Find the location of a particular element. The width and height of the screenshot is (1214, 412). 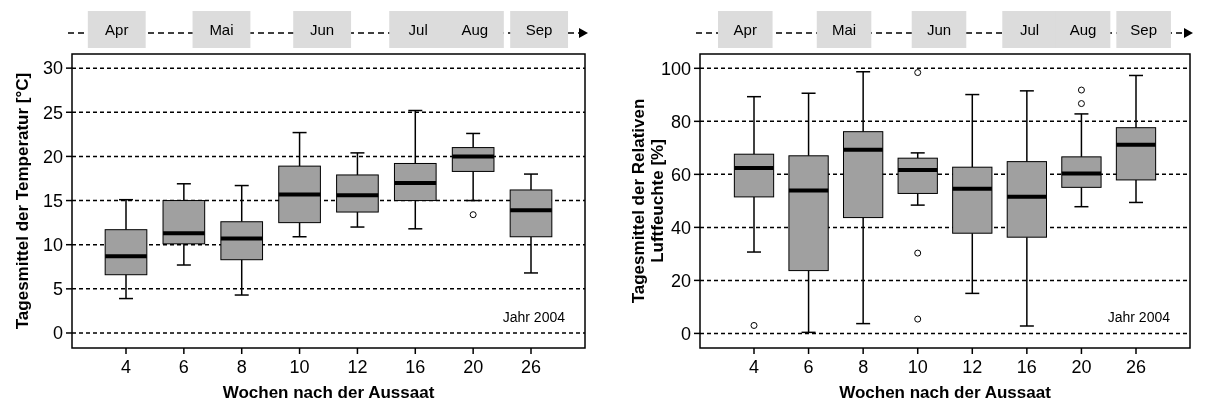

y-tick-label: 40 is located at coordinates (680, 227).